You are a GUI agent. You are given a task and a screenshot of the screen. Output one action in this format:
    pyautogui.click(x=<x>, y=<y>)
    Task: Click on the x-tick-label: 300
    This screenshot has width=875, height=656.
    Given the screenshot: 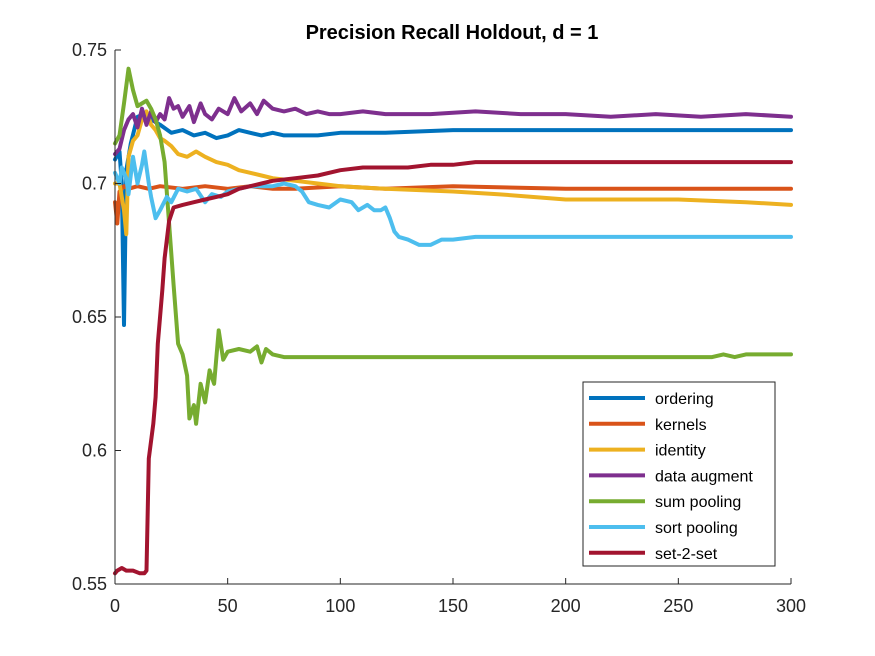 What is the action you would take?
    pyautogui.click(x=791, y=606)
    